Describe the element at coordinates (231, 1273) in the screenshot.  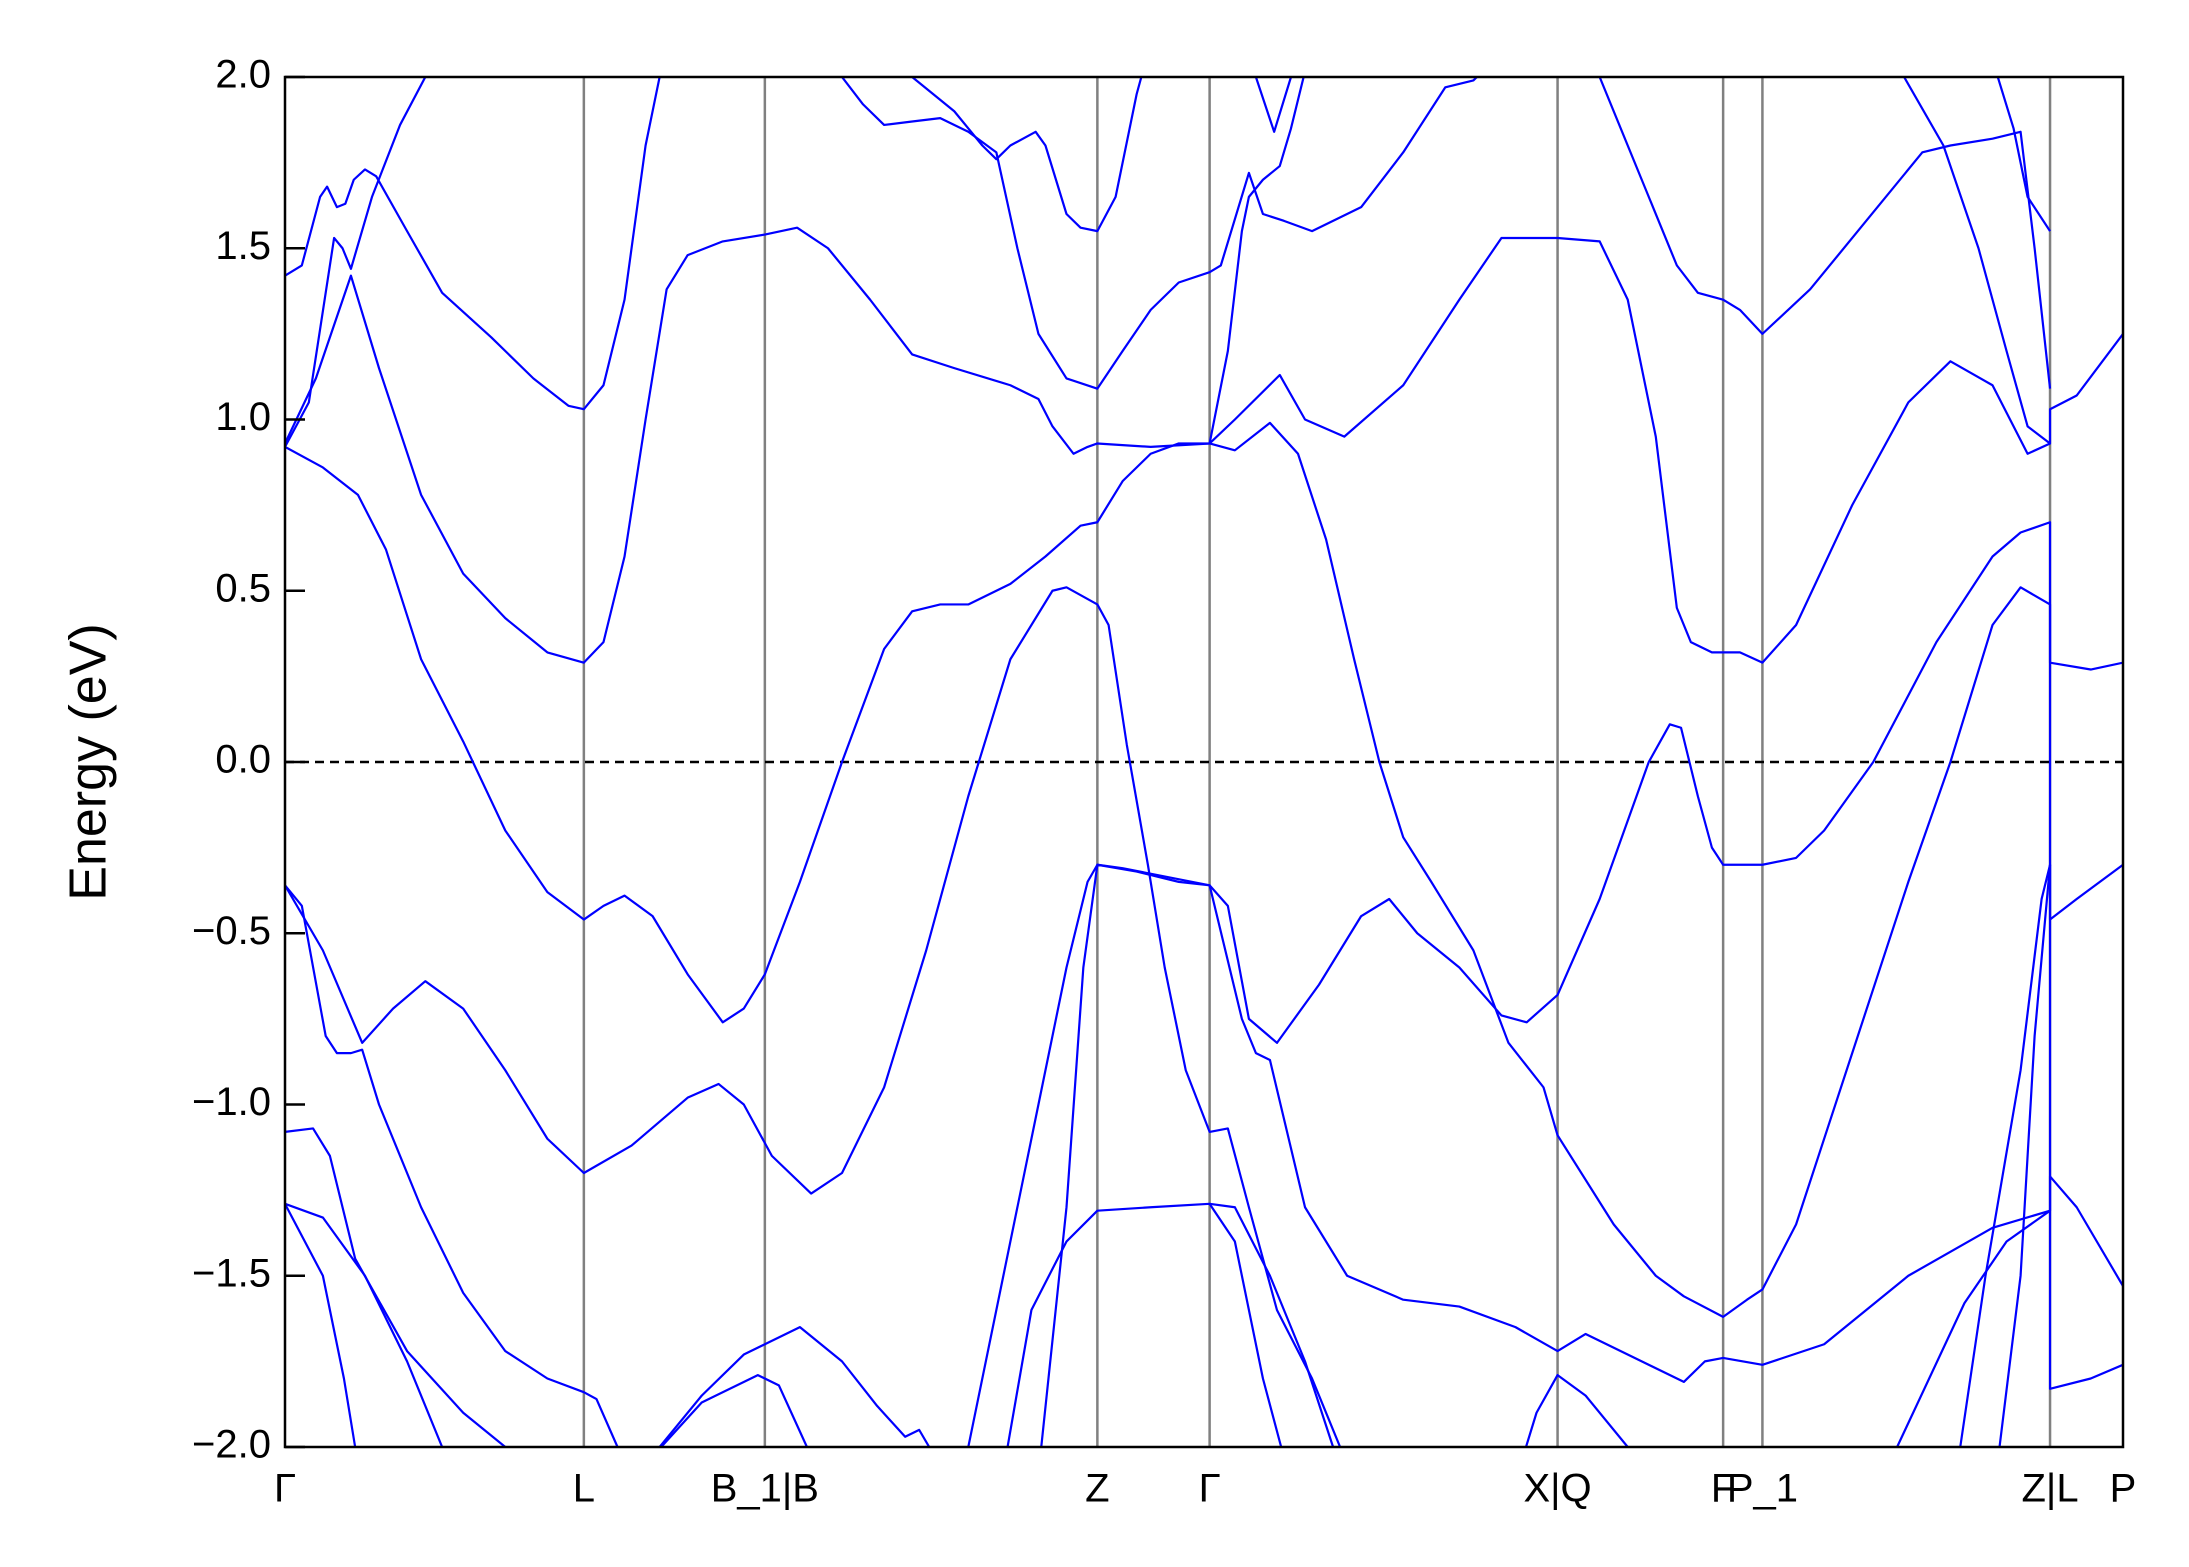
I see `y-tick-label: −1.5` at that location.